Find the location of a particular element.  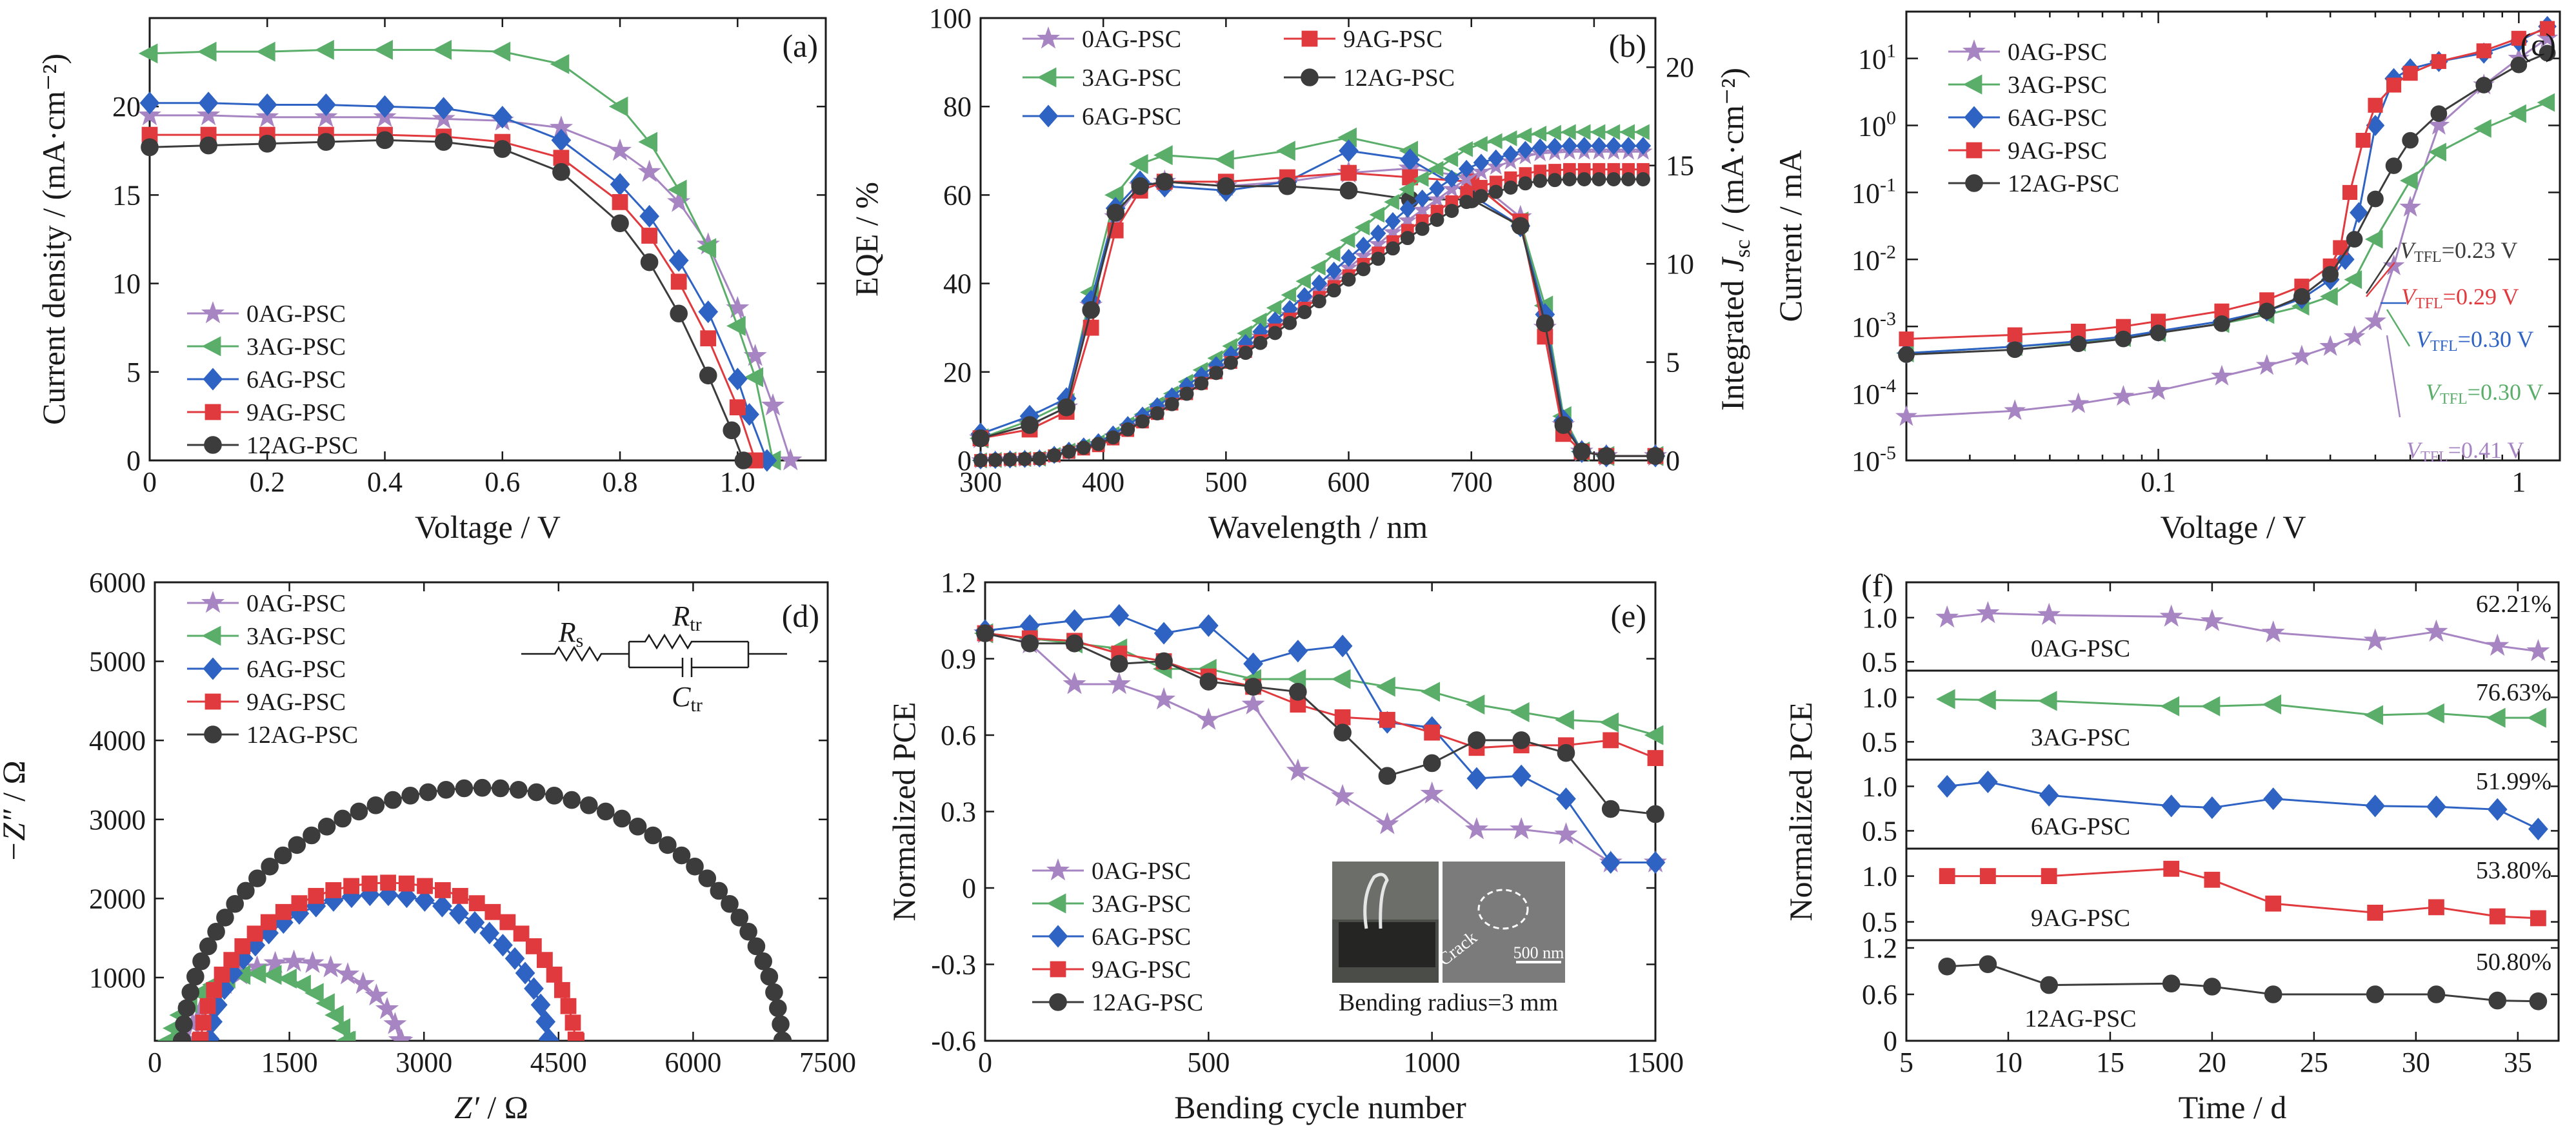

y-tick-label: 0.9 is located at coordinates (958, 659).